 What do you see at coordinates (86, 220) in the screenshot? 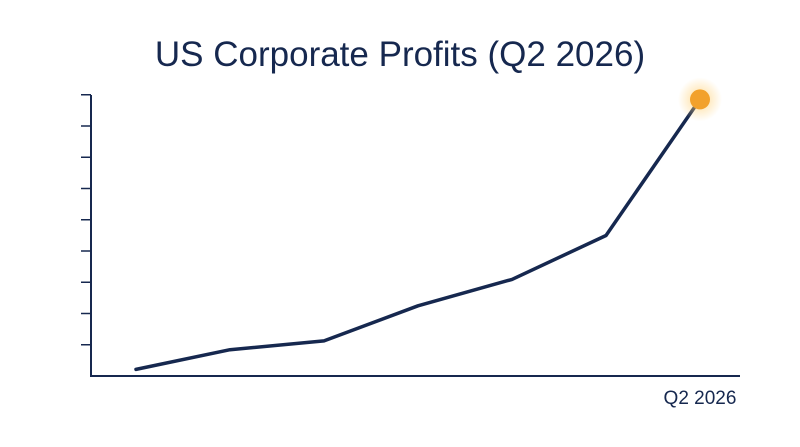
I see `y-axis-ticks` at bounding box center [86, 220].